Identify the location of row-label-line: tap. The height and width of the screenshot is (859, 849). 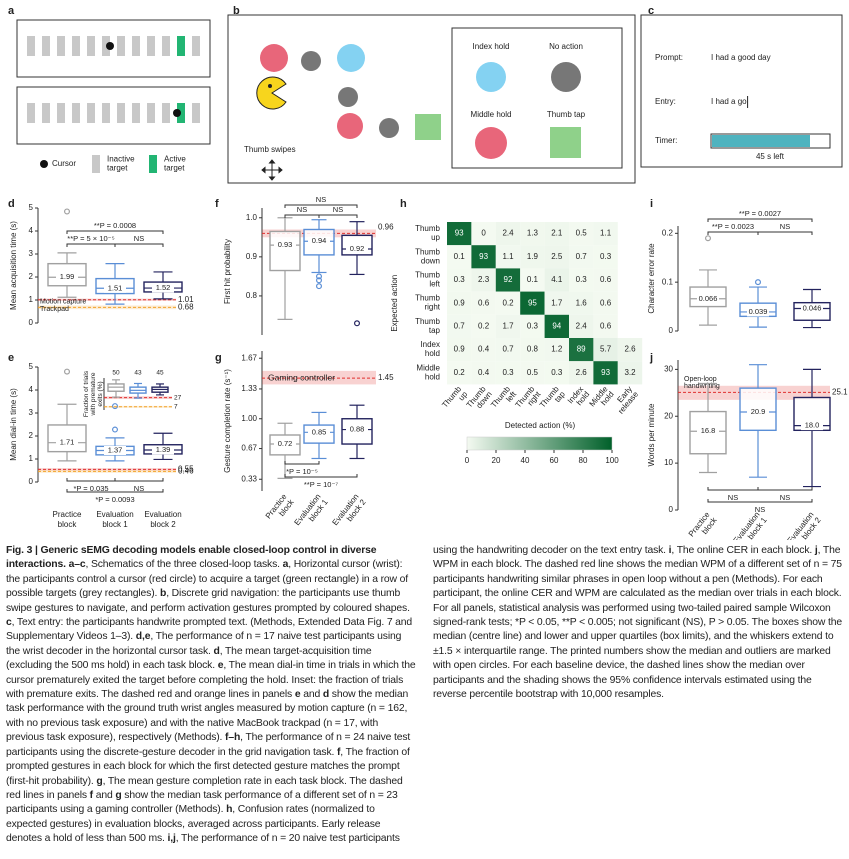
(435, 330).